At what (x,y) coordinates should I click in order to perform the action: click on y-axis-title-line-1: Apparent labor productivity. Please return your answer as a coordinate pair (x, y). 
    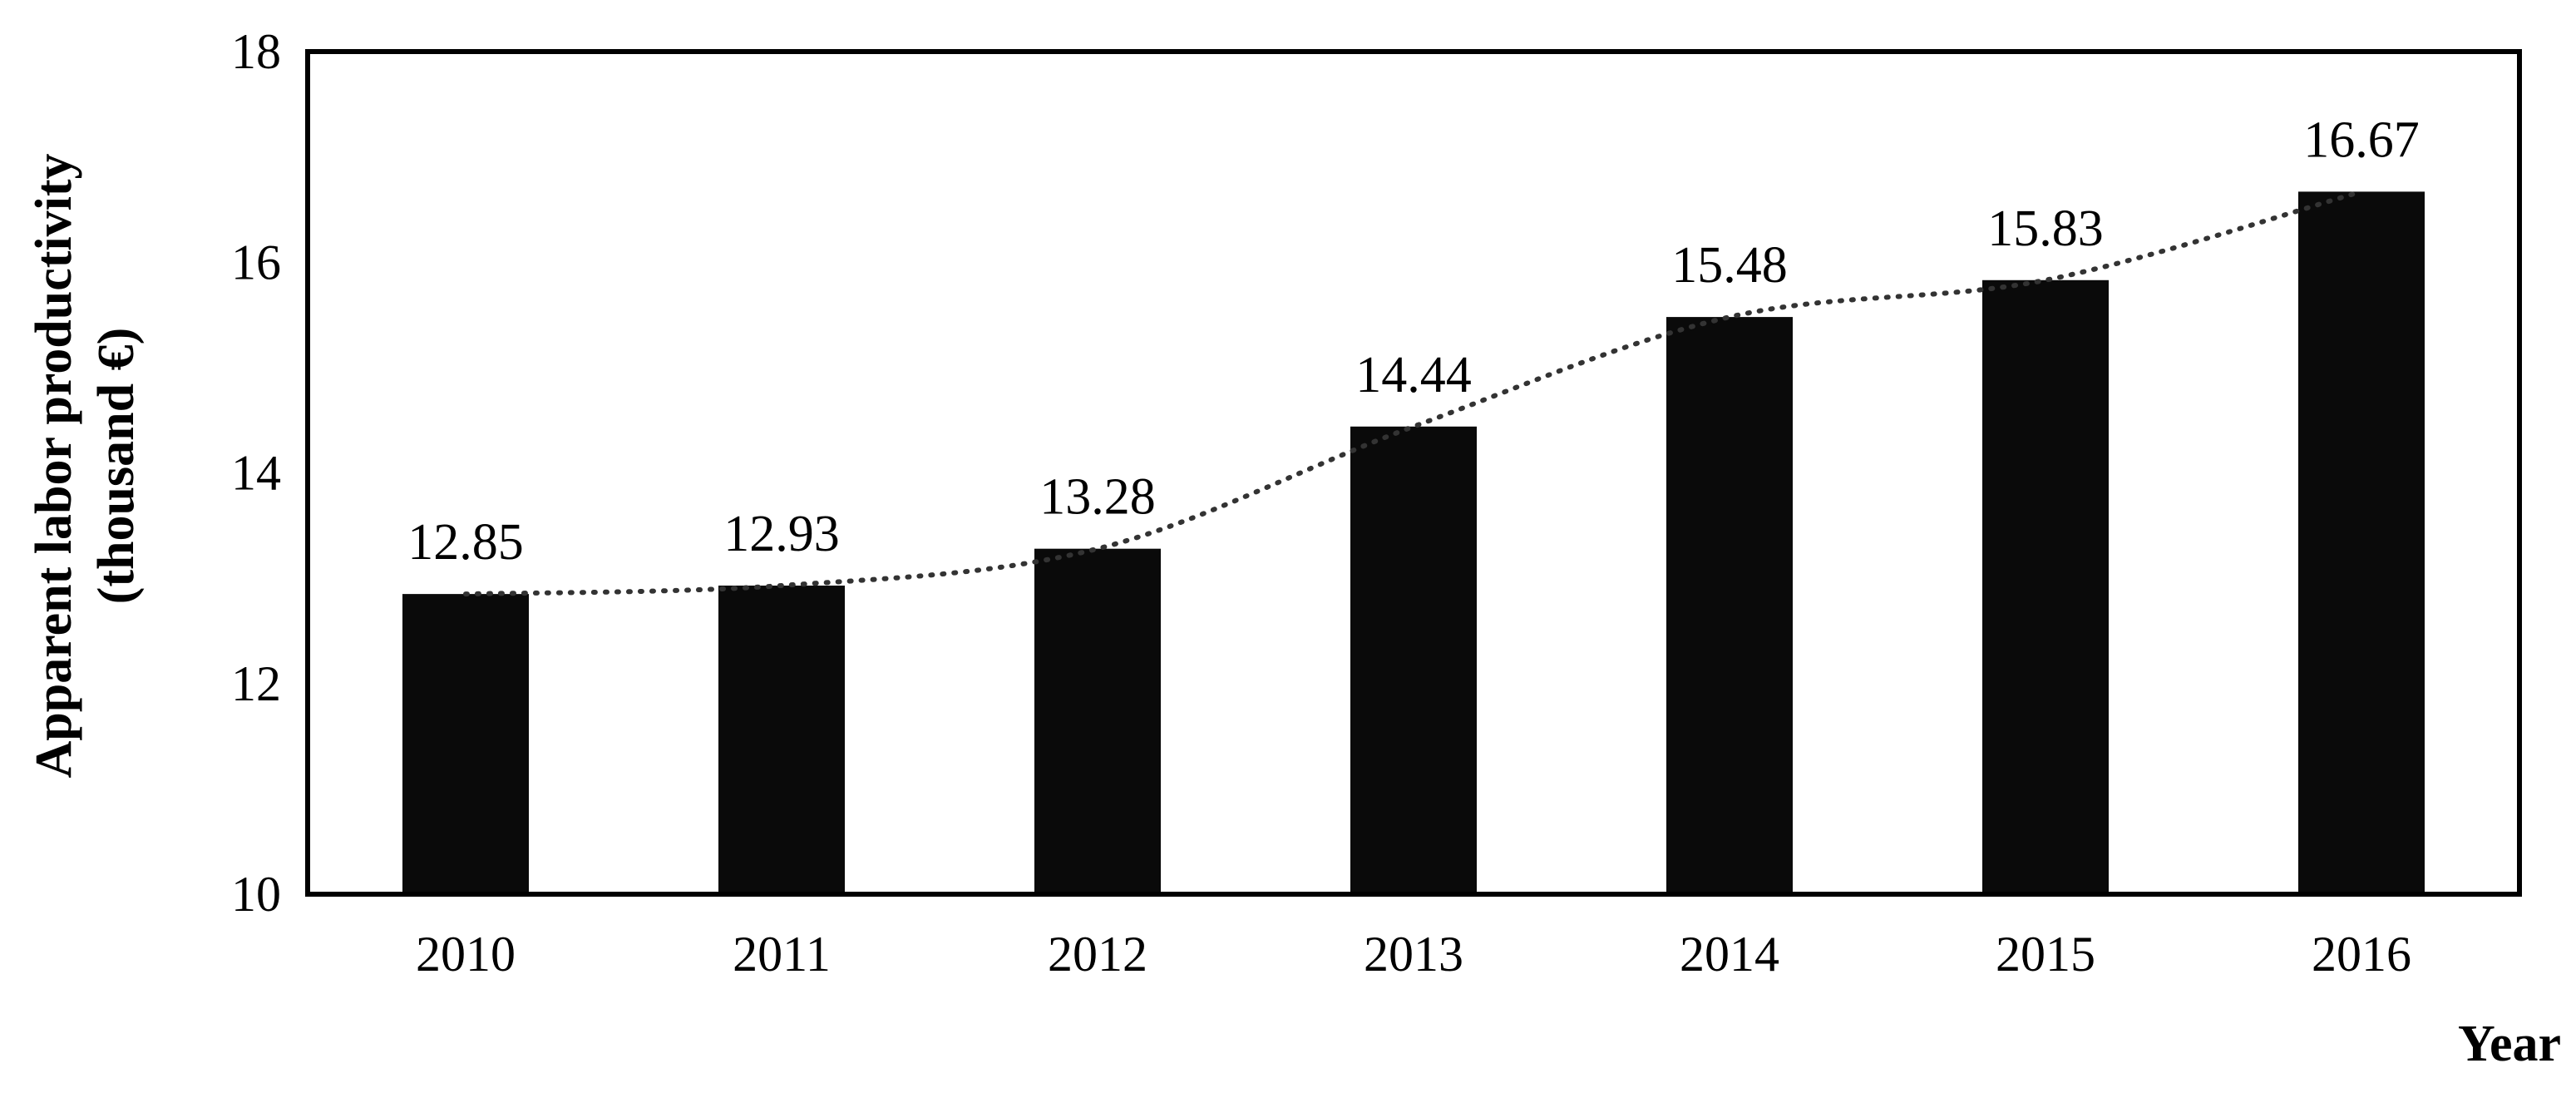
    Looking at the image, I should click on (54, 466).